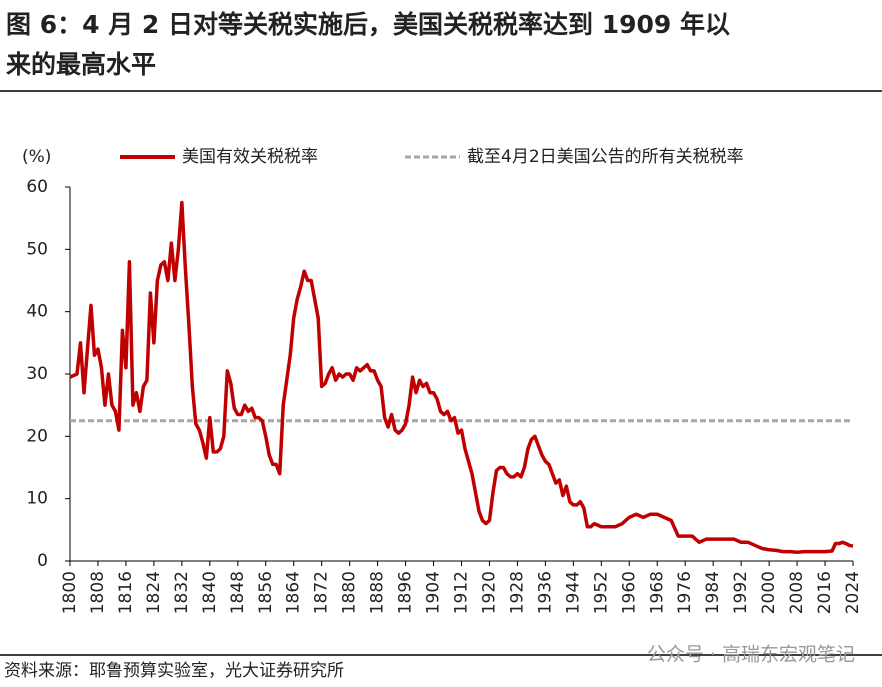 This screenshot has width=882, height=687. Describe the element at coordinates (37, 374) in the screenshot. I see `y-tick-label: 30` at that location.